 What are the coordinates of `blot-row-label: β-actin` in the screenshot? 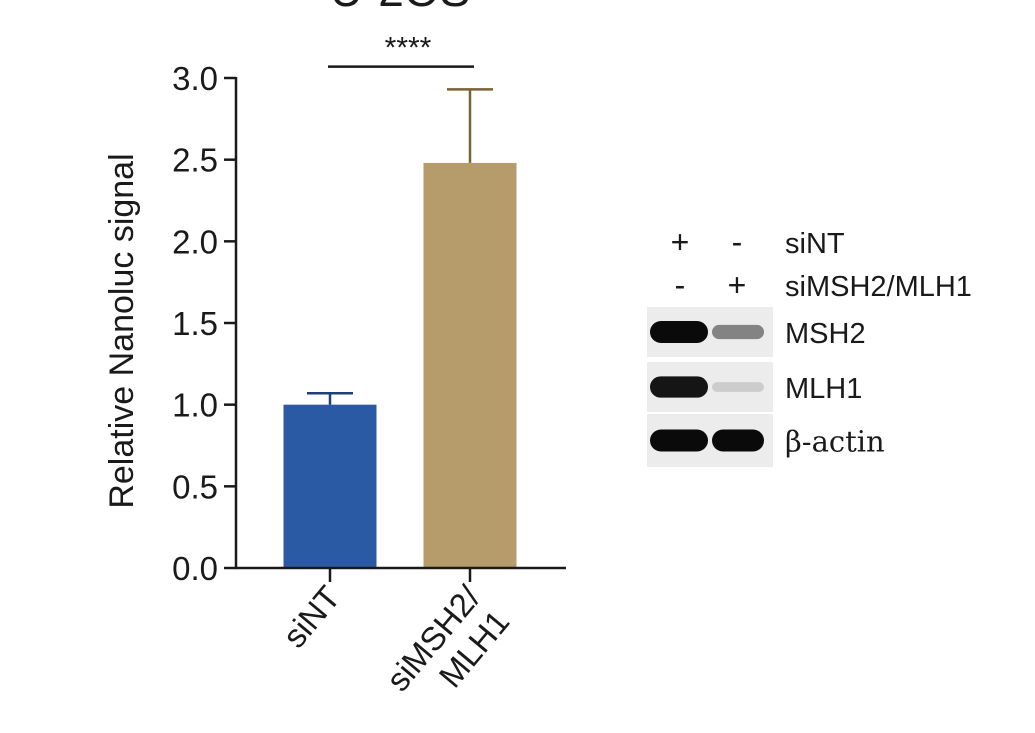 It's located at (835, 442).